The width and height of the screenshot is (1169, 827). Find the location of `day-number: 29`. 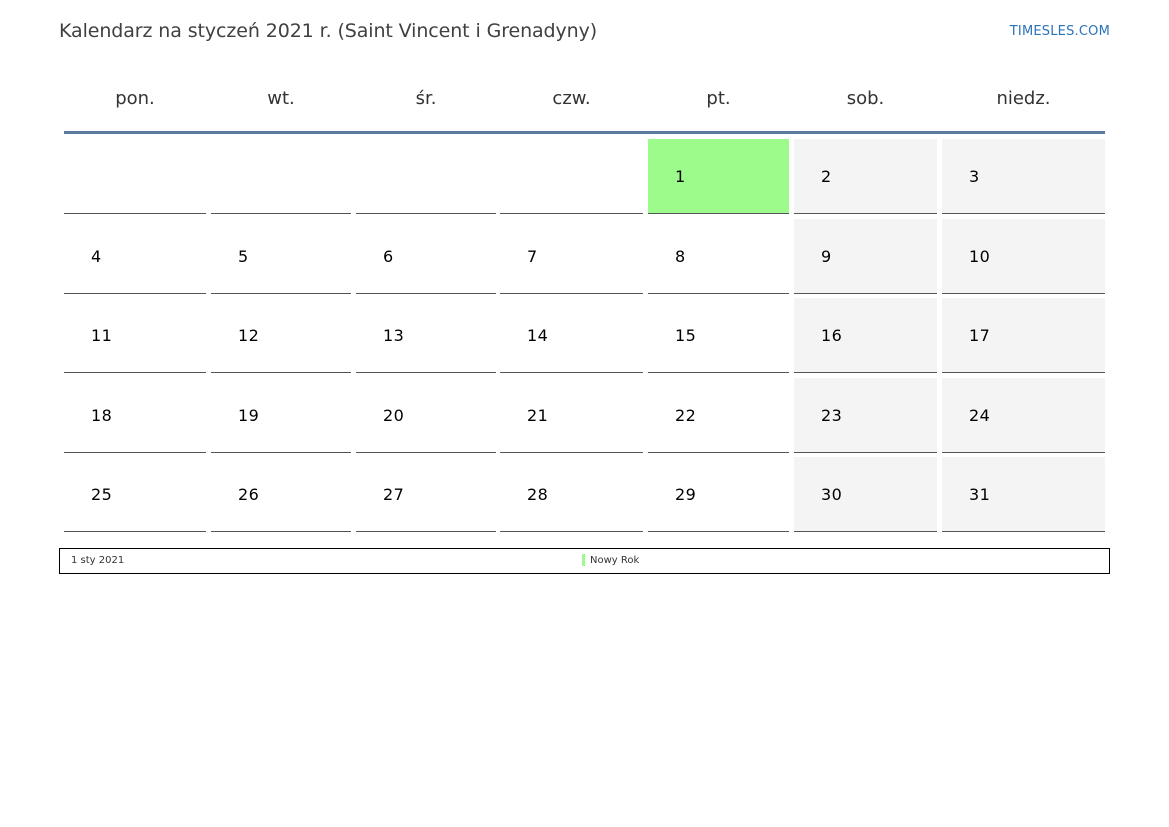

day-number: 29 is located at coordinates (686, 494).